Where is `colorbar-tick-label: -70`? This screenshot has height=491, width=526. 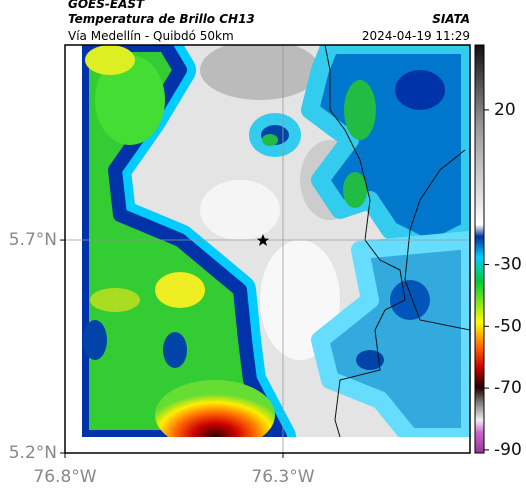 colorbar-tick-label: -70 is located at coordinates (508, 388).